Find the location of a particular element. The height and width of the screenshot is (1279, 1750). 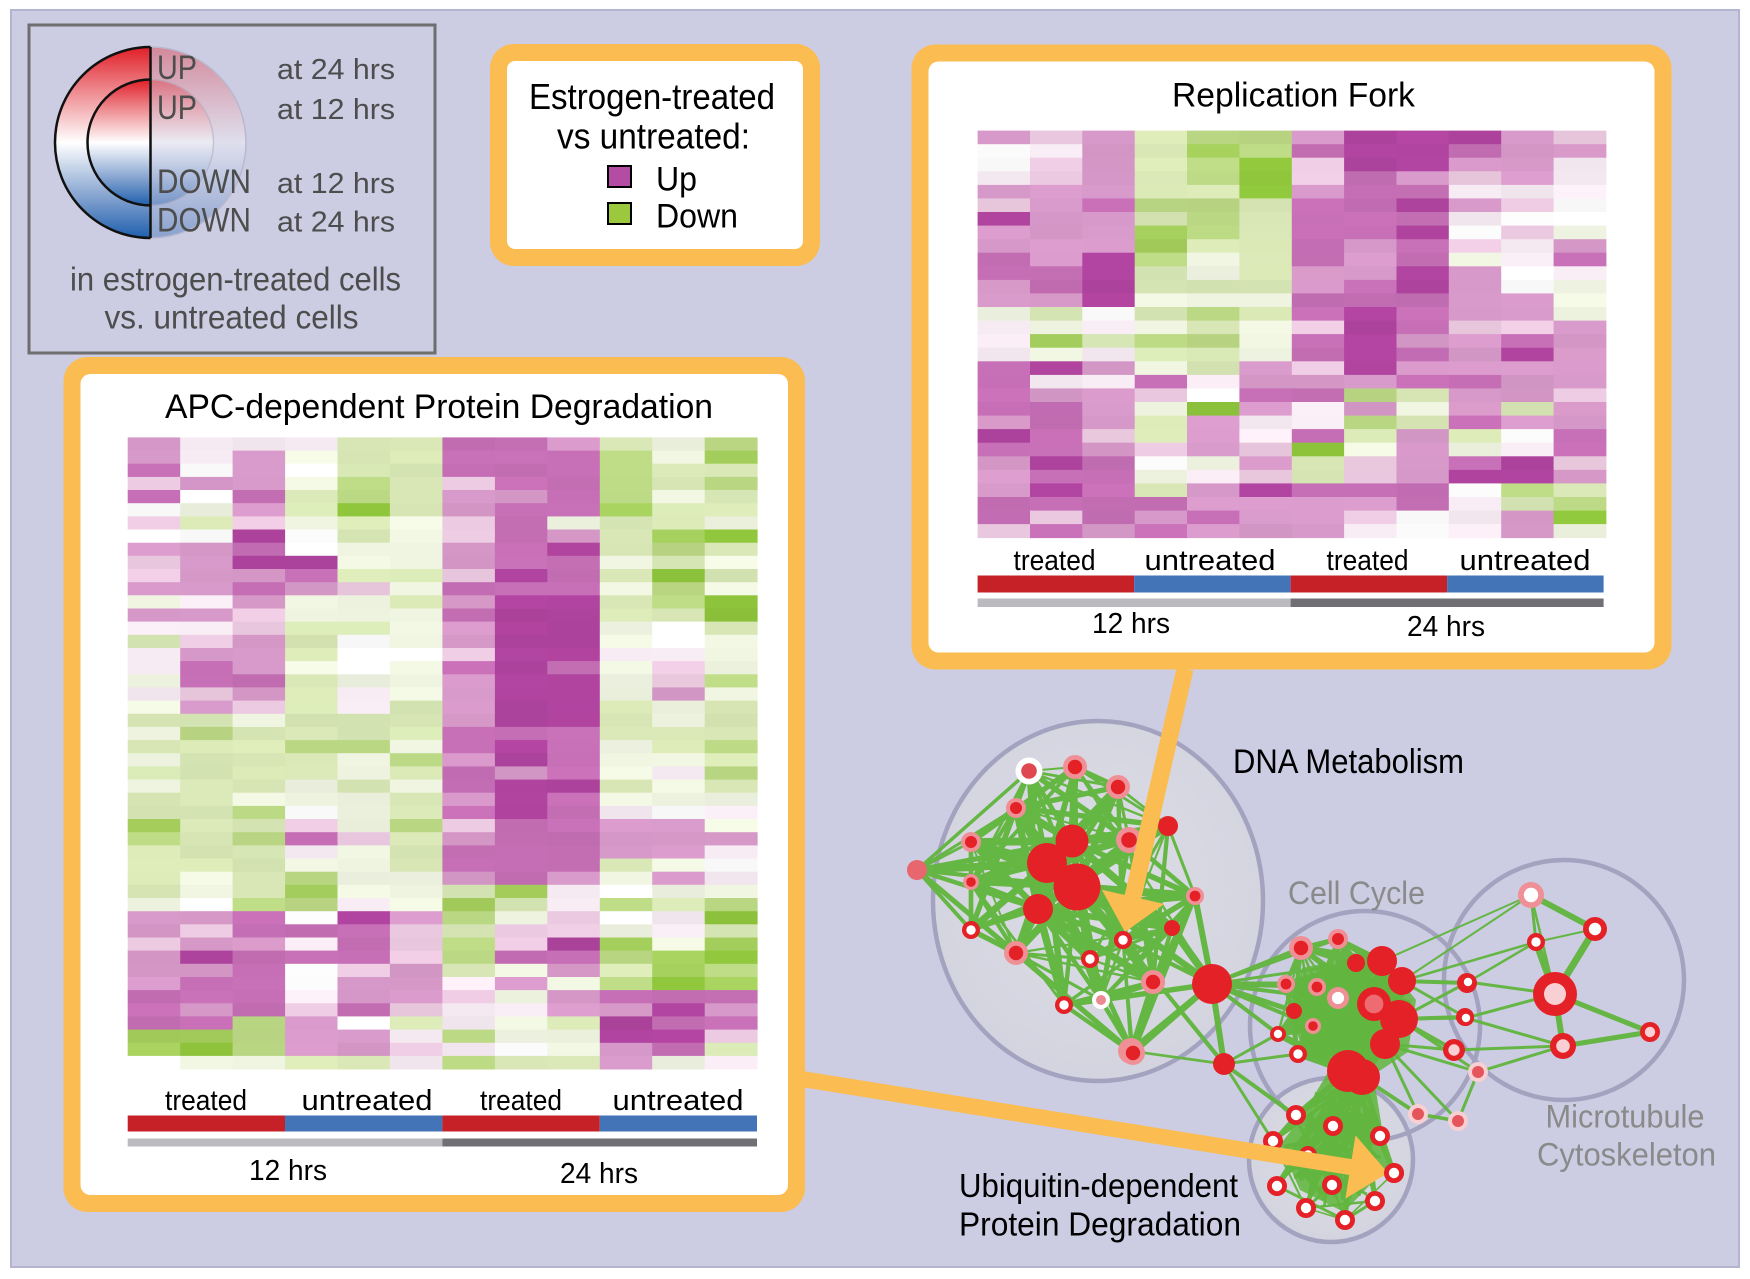

svg-text: Up is located at coordinates (676, 180).